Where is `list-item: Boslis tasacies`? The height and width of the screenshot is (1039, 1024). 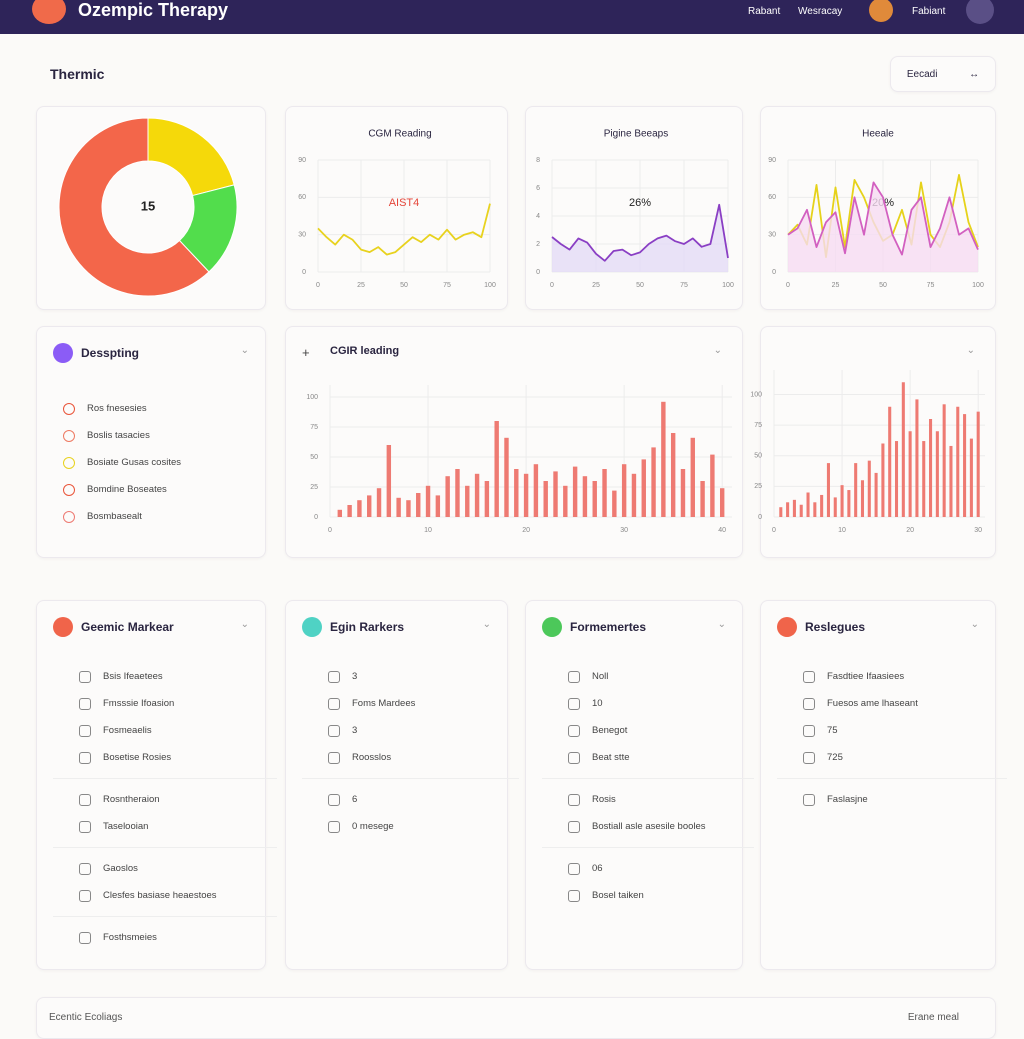
list-item: Boslis tasacies is located at coordinates (157, 435).